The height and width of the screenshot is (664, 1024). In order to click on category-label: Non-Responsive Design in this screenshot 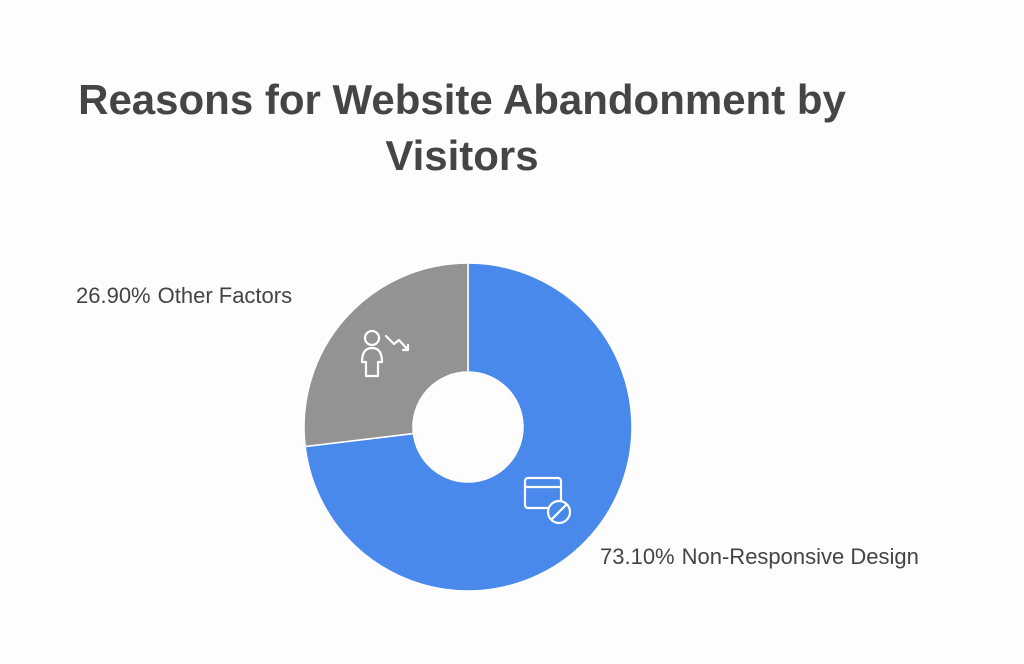, I will do `click(800, 556)`.